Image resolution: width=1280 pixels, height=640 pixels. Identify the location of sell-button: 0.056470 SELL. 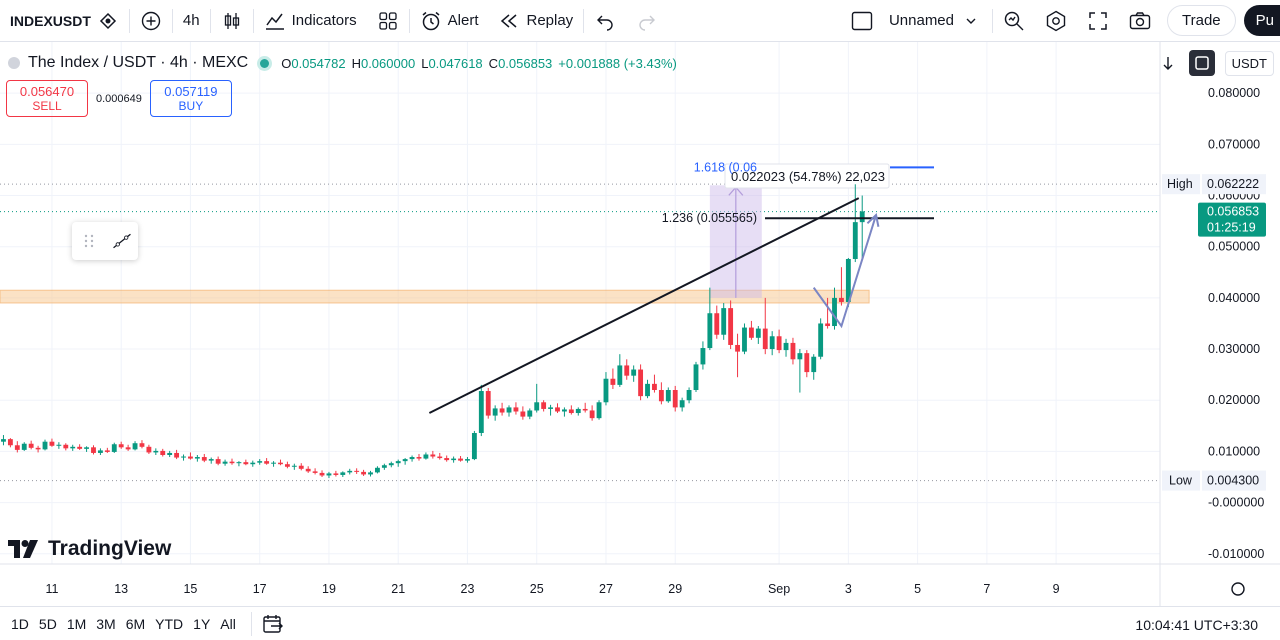
(47, 98).